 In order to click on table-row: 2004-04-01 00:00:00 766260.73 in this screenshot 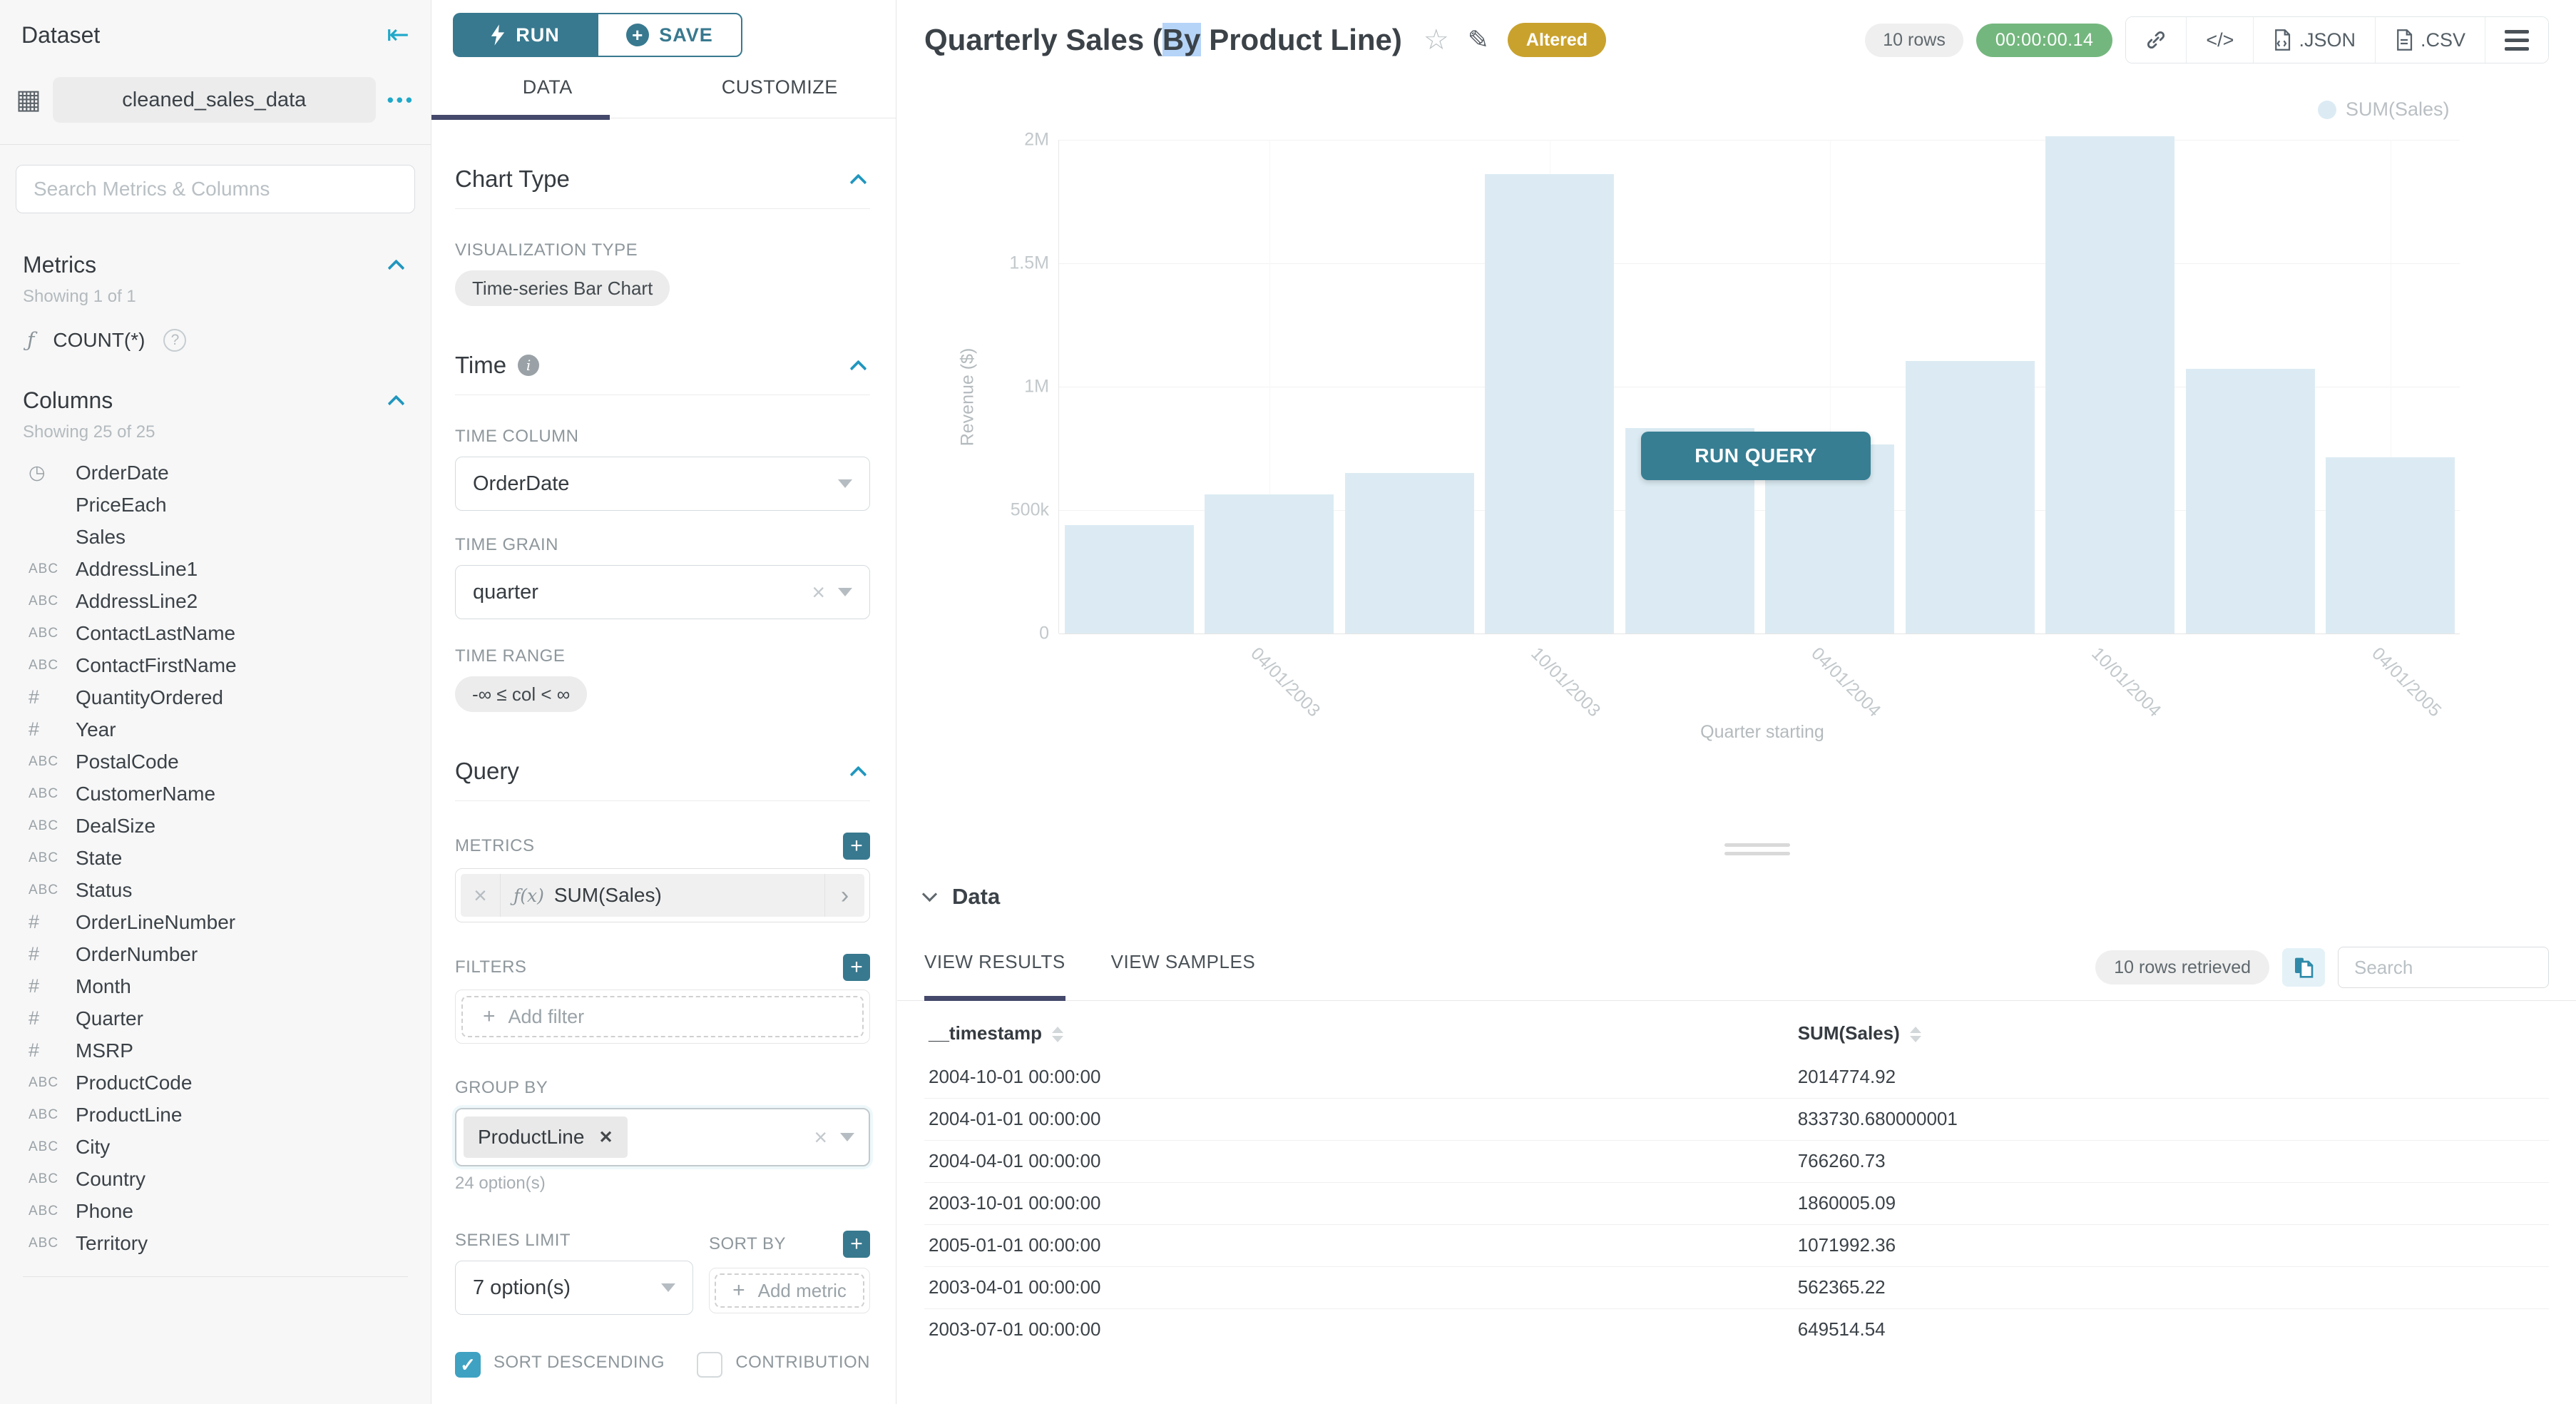, I will do `click(1736, 1160)`.